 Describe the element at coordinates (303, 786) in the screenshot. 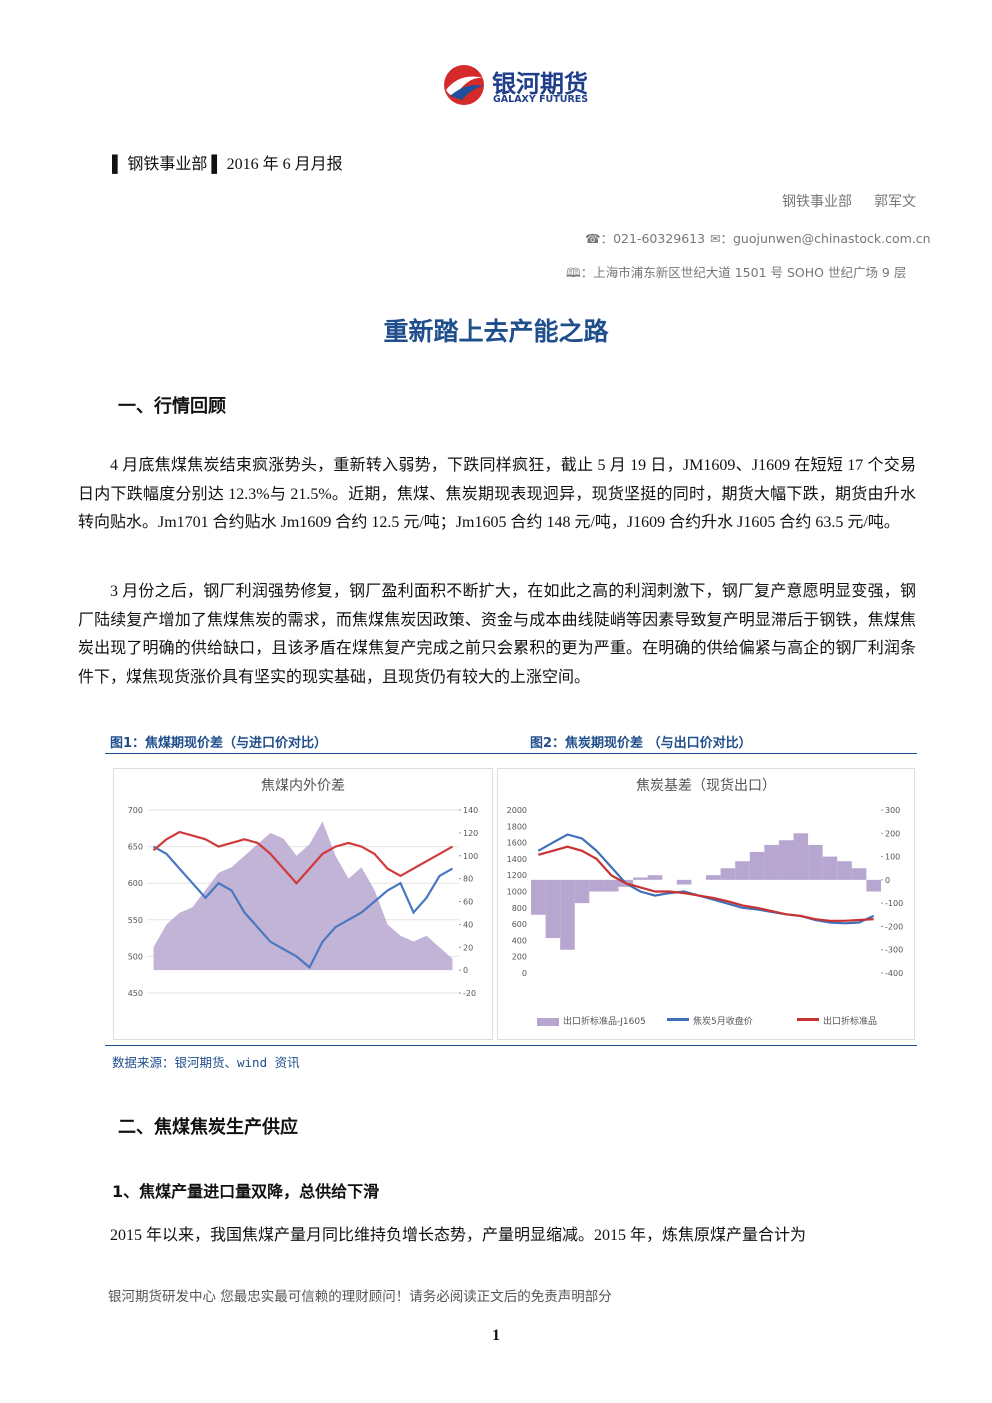

I see `chart-title: 焦煤内外价差` at that location.